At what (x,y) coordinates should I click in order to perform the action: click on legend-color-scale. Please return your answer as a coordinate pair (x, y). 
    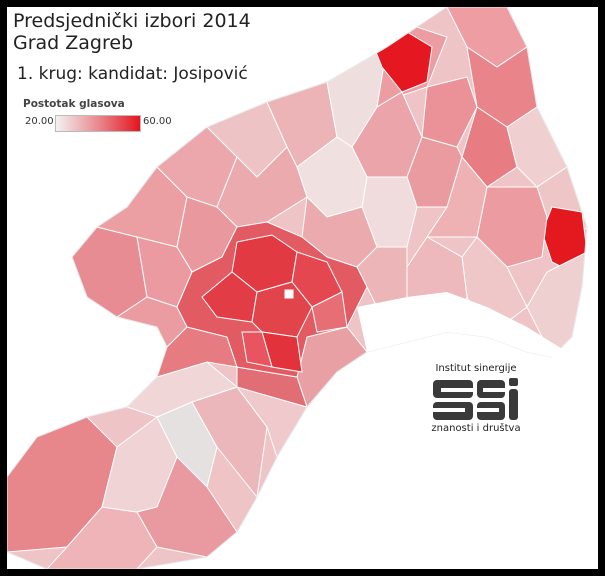
    Looking at the image, I should click on (98, 123).